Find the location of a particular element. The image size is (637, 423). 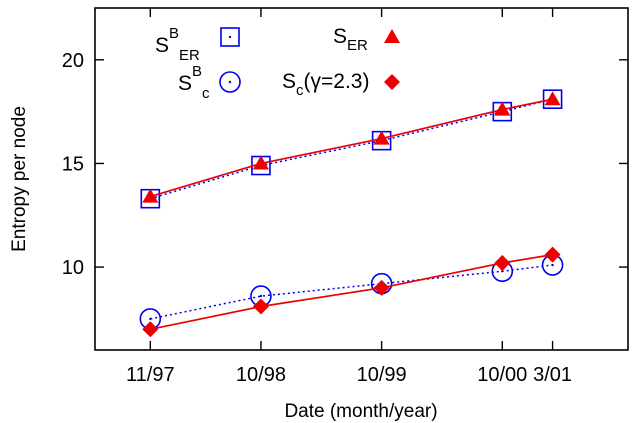

series-s_c is located at coordinates (351, 292).